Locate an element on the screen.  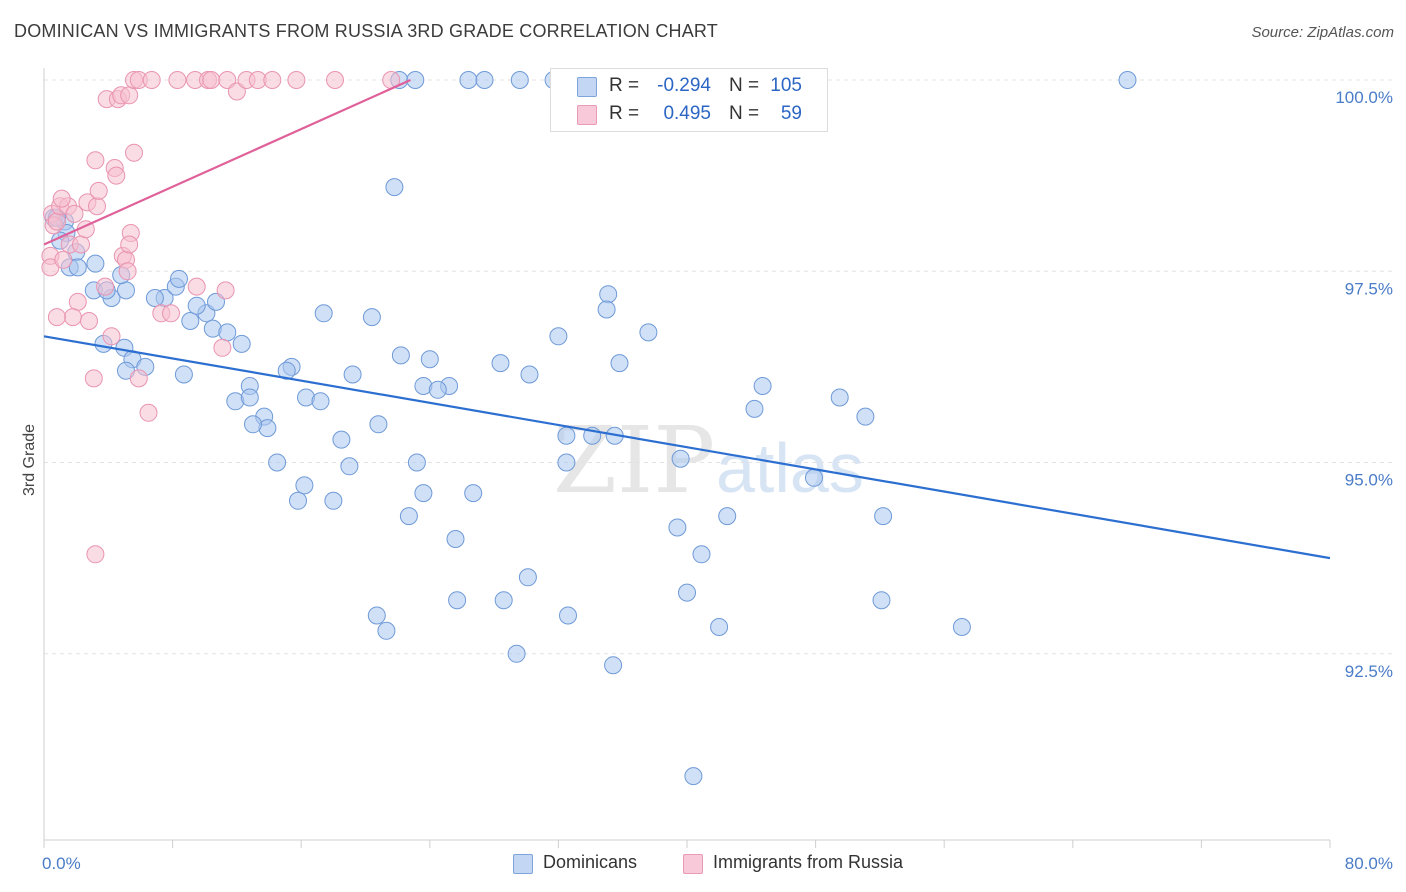
legend-r-label: R = is located at coordinates (624, 113).